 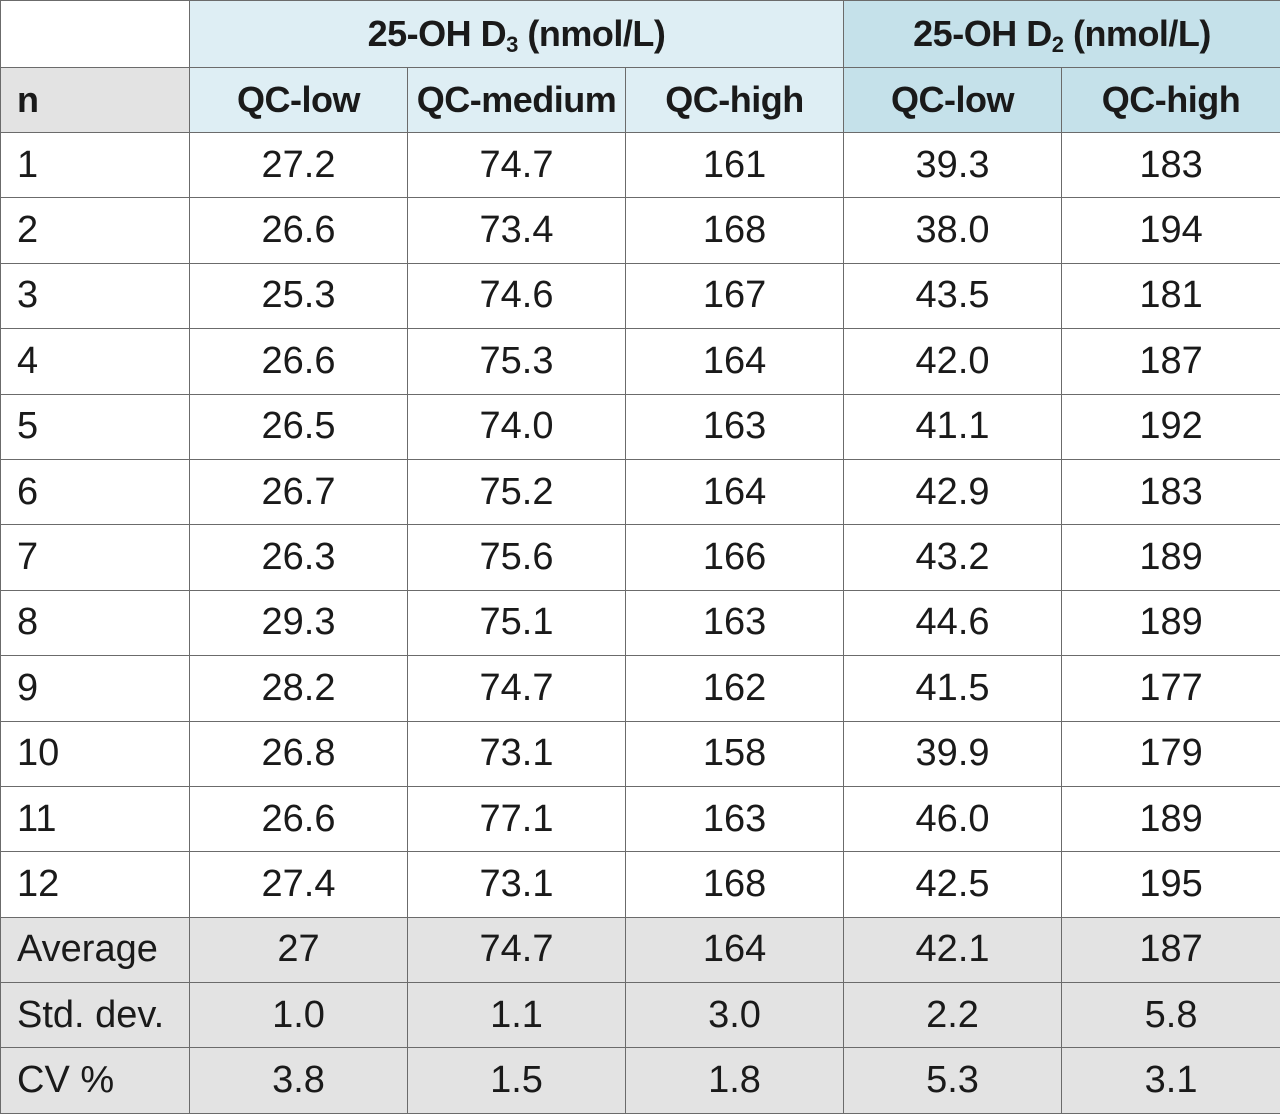 I want to click on table-cell: 75.2, so click(x=516, y=492).